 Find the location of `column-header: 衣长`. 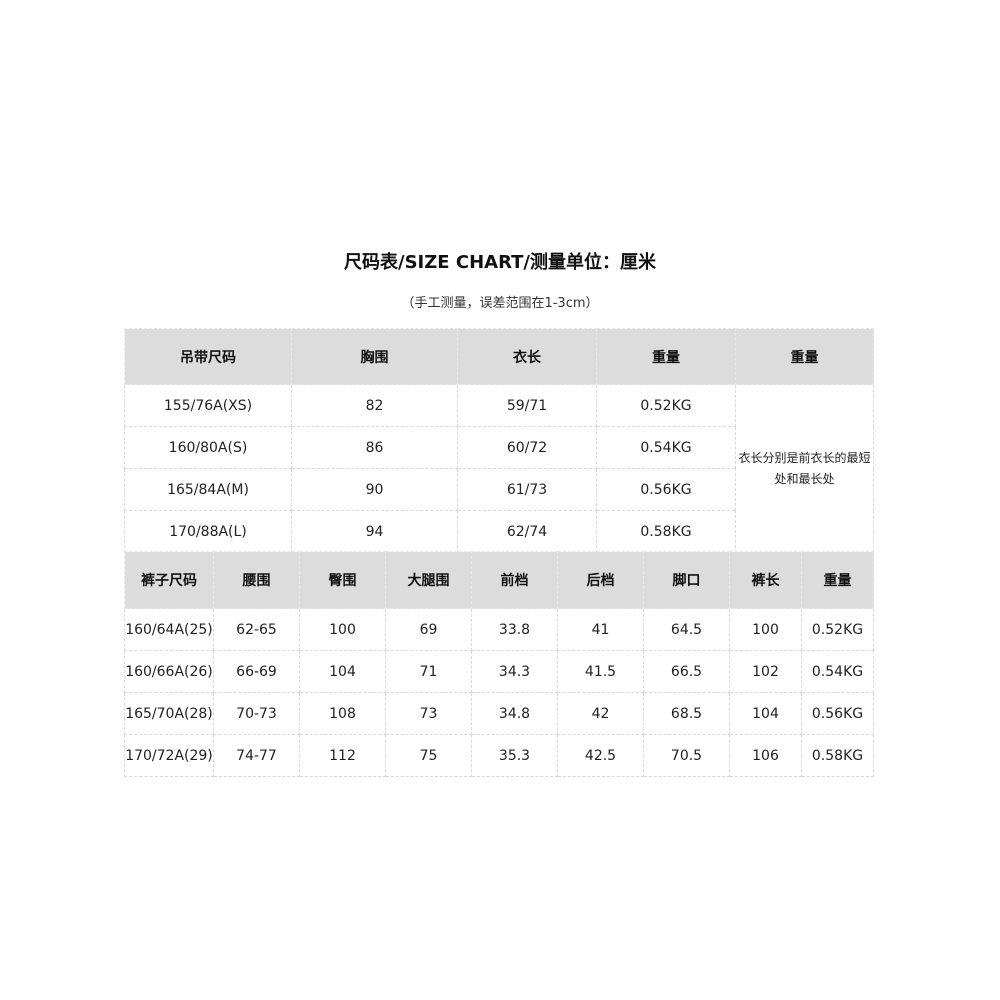

column-header: 衣长 is located at coordinates (527, 356).